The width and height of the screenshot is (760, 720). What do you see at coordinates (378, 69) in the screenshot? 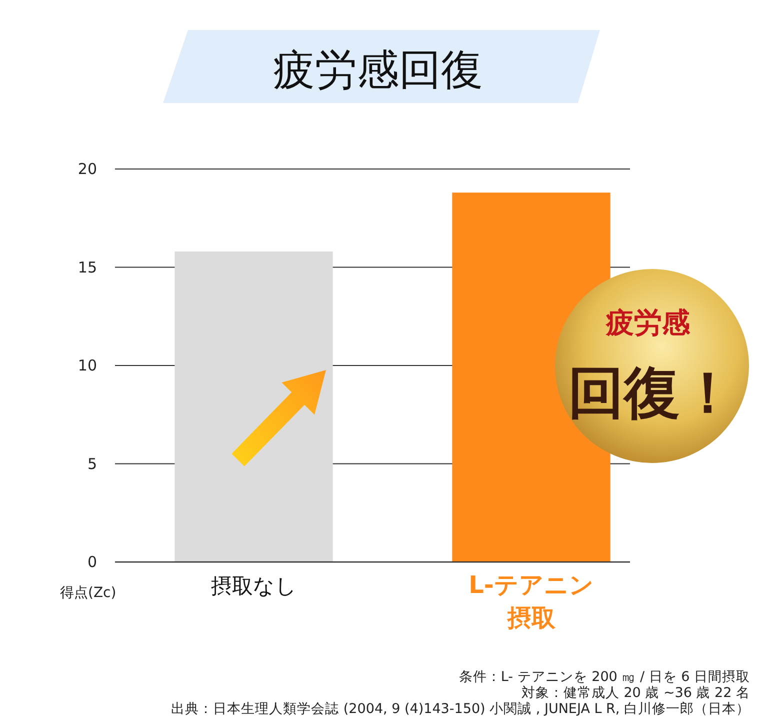
I see `chart-title: 疲労感回復` at bounding box center [378, 69].